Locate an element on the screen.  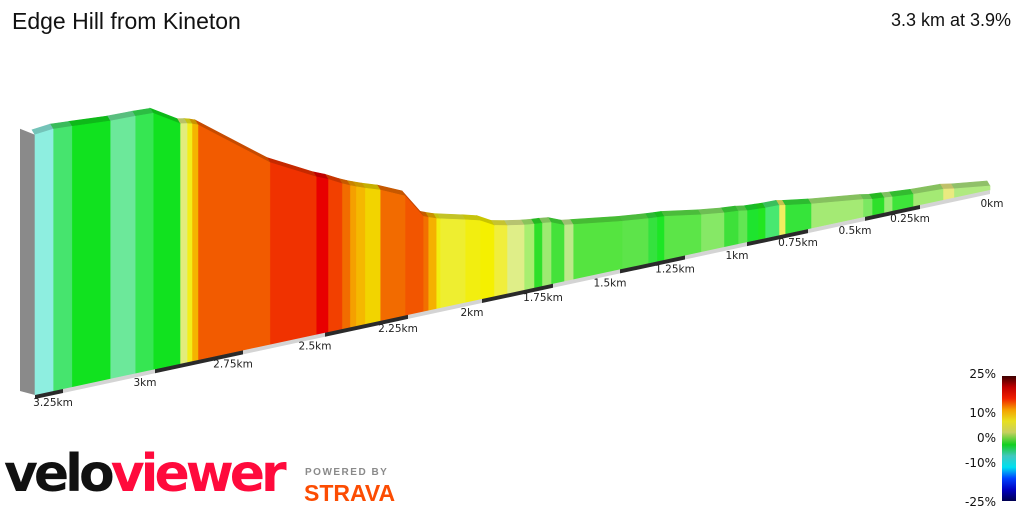
x-tick-label: 3.25km is located at coordinates (53, 403).